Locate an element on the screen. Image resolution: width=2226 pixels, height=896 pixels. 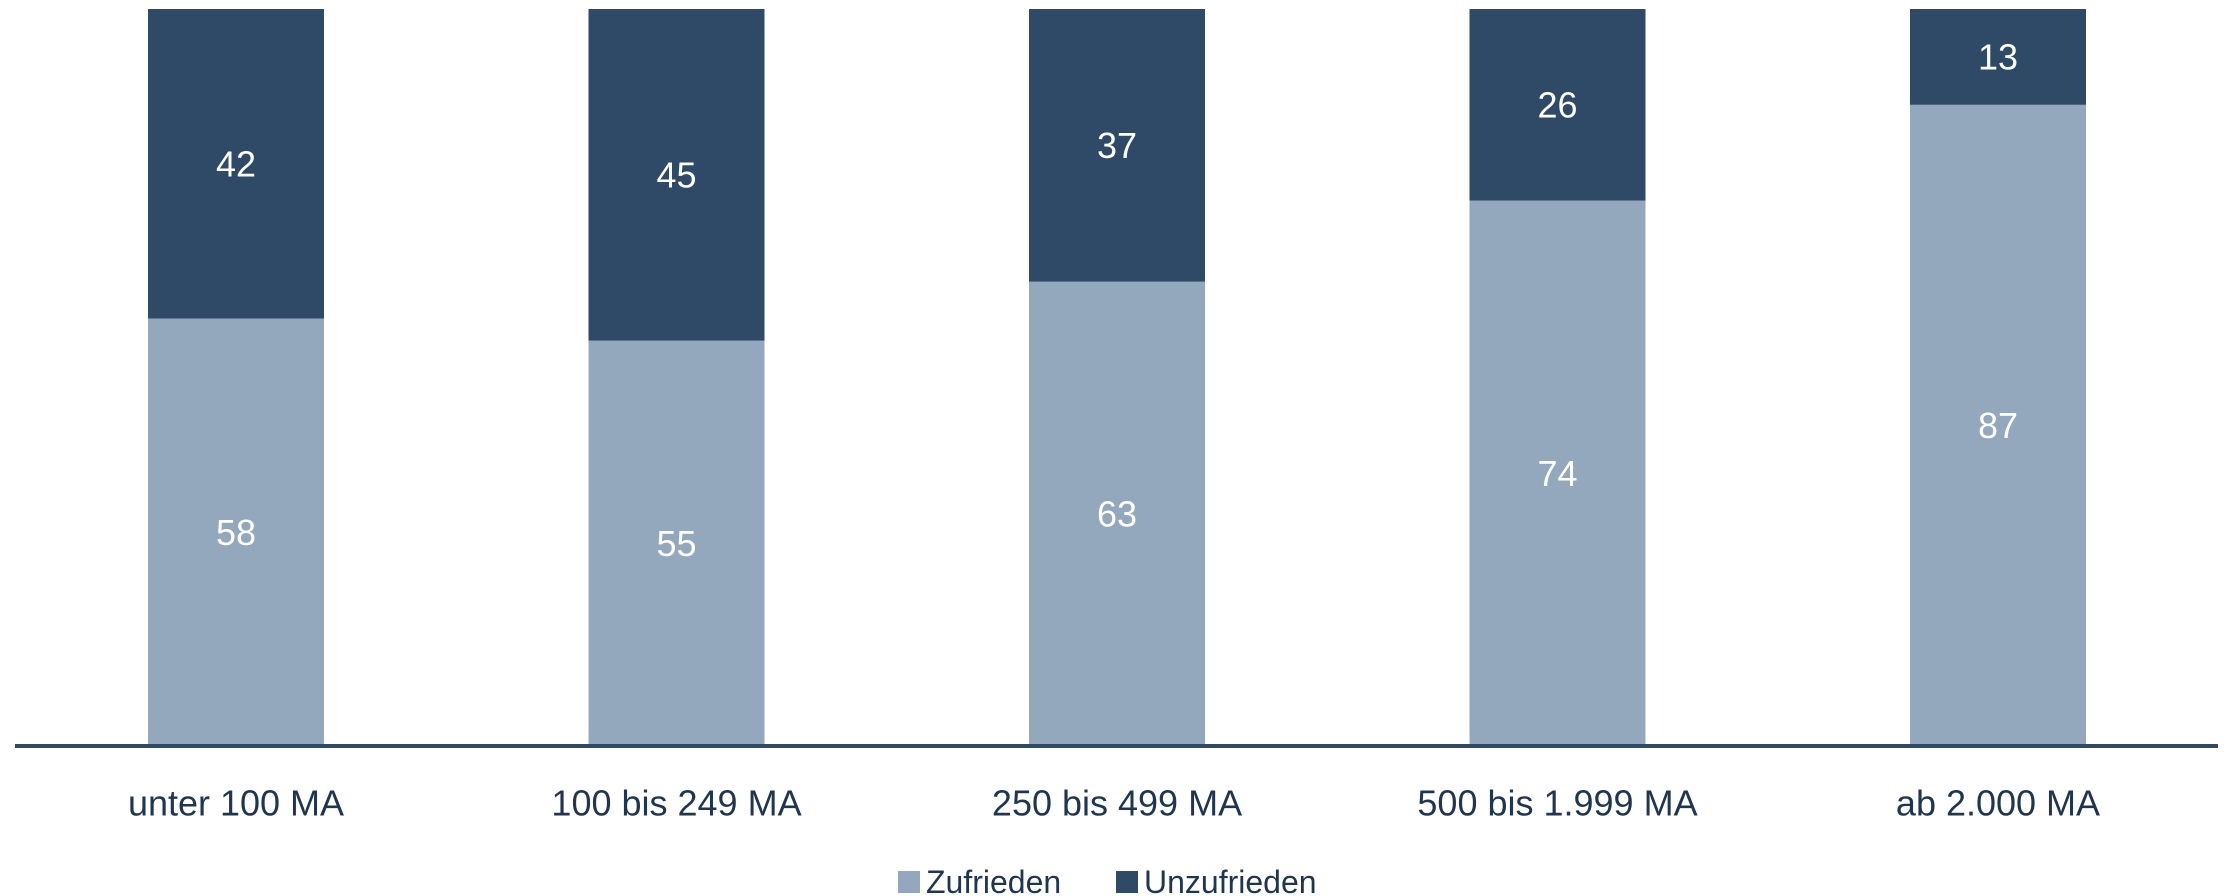
bar-zufrieden-100-bis-249-ma is located at coordinates (676, 543).